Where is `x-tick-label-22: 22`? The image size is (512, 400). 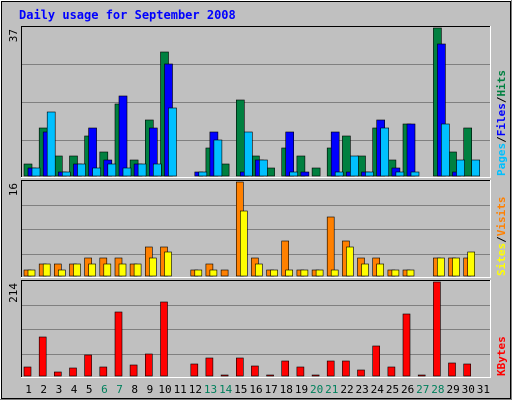
x-tick-label-22: 22 is located at coordinates (346, 389).